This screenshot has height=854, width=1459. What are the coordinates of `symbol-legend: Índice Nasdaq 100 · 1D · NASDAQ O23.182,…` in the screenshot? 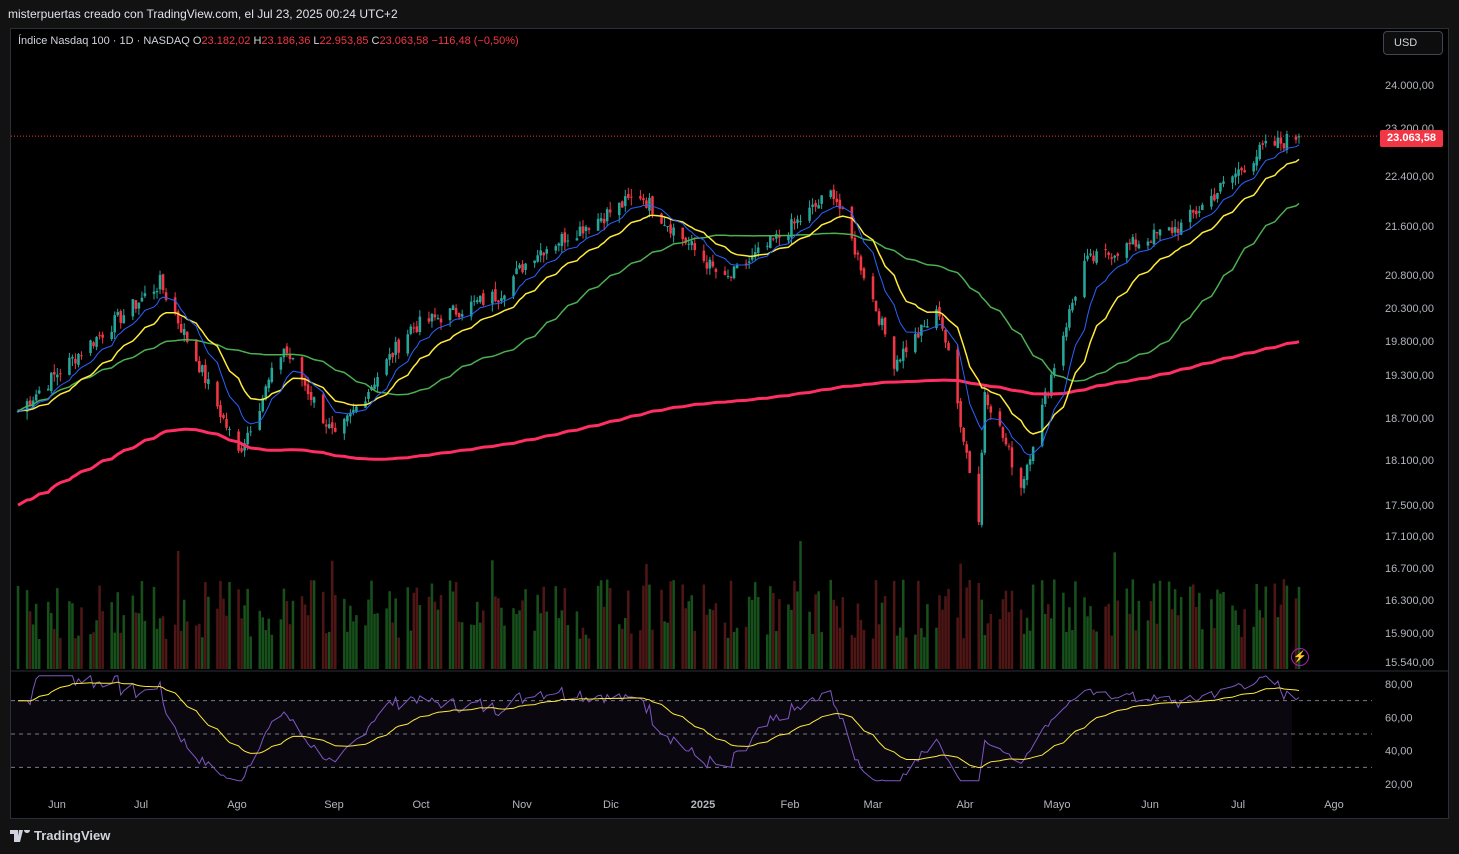 It's located at (268, 41).